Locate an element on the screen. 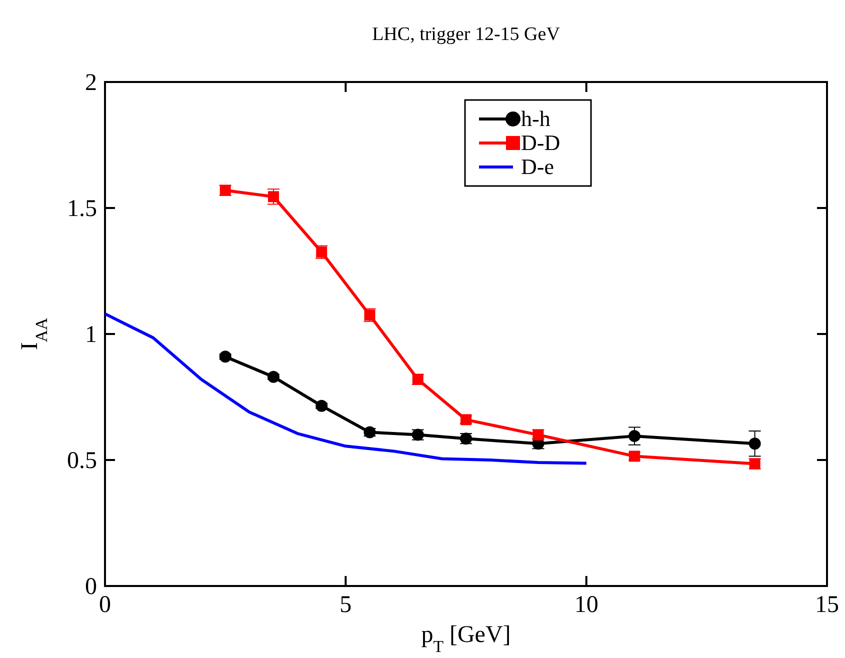  legend-label: D-e is located at coordinates (537, 166).